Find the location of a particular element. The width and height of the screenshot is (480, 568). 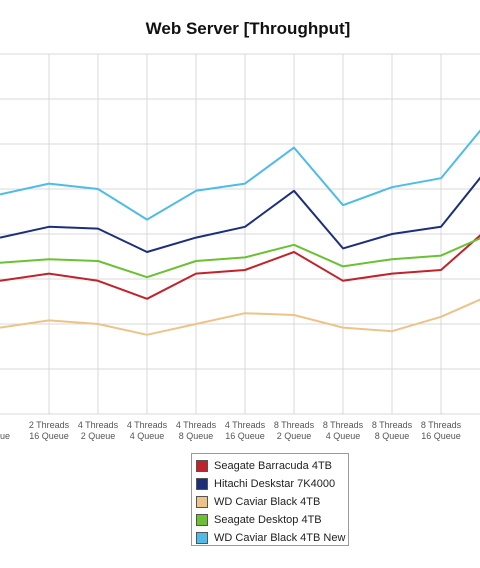

legend-item: Seagate Desktop 4TB is located at coordinates (272, 520).